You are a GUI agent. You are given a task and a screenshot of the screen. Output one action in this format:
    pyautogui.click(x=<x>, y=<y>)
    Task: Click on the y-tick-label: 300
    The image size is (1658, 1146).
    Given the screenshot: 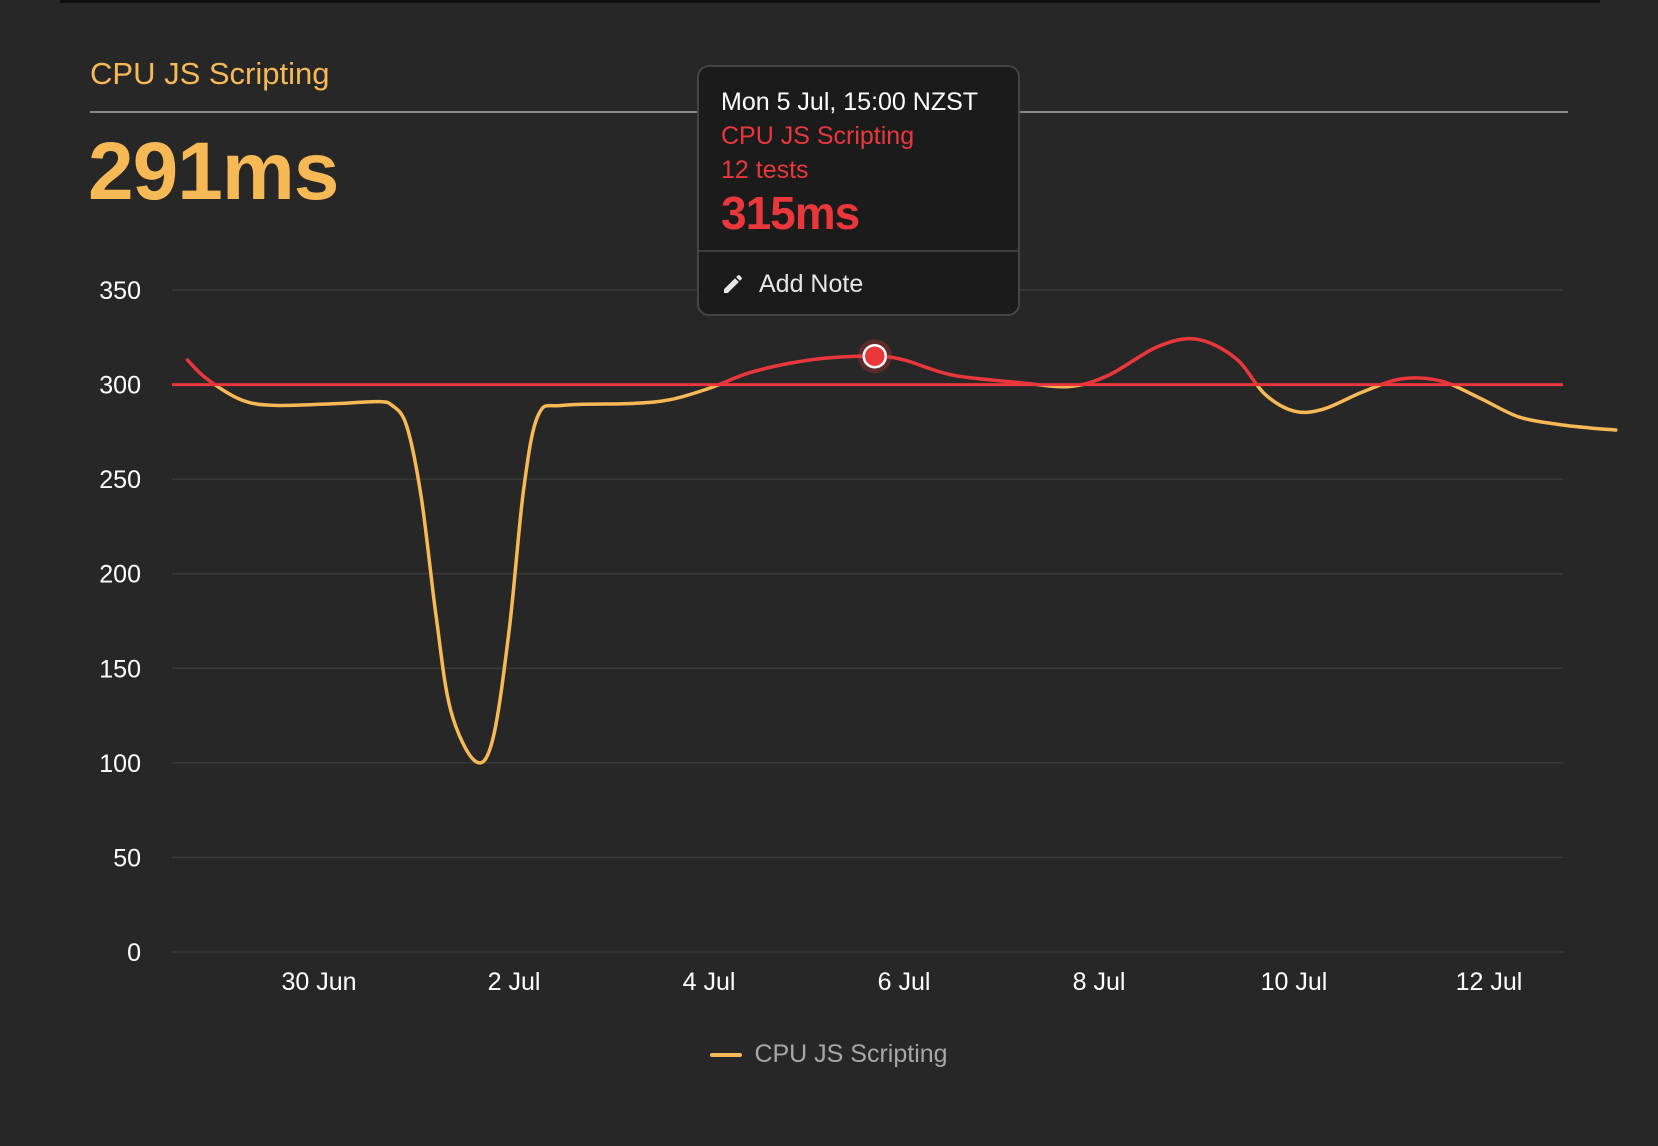 What is the action you would take?
    pyautogui.click(x=120, y=386)
    